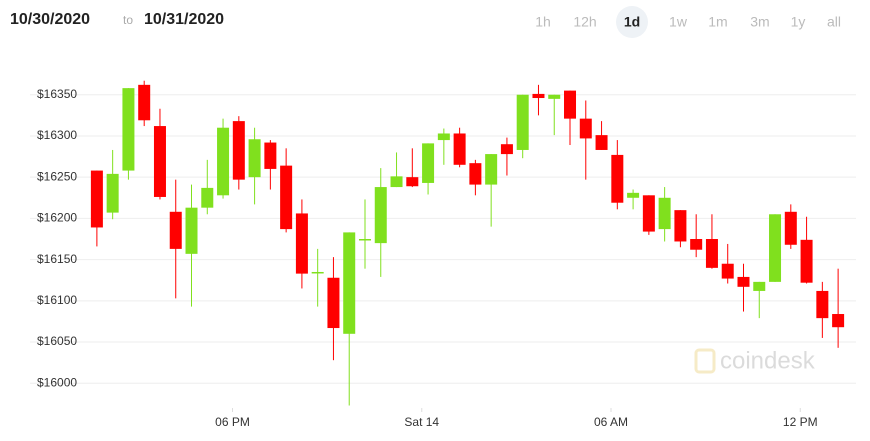 The width and height of the screenshot is (870, 441). What do you see at coordinates (611, 422) in the screenshot?
I see `x-tick-label: 06 AM` at bounding box center [611, 422].